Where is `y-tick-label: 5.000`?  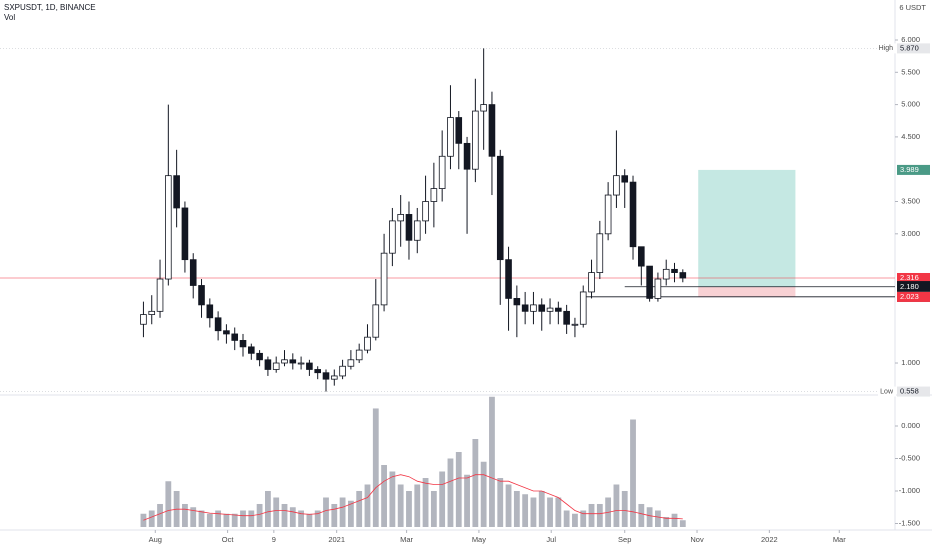 y-tick-label: 5.000 is located at coordinates (910, 104).